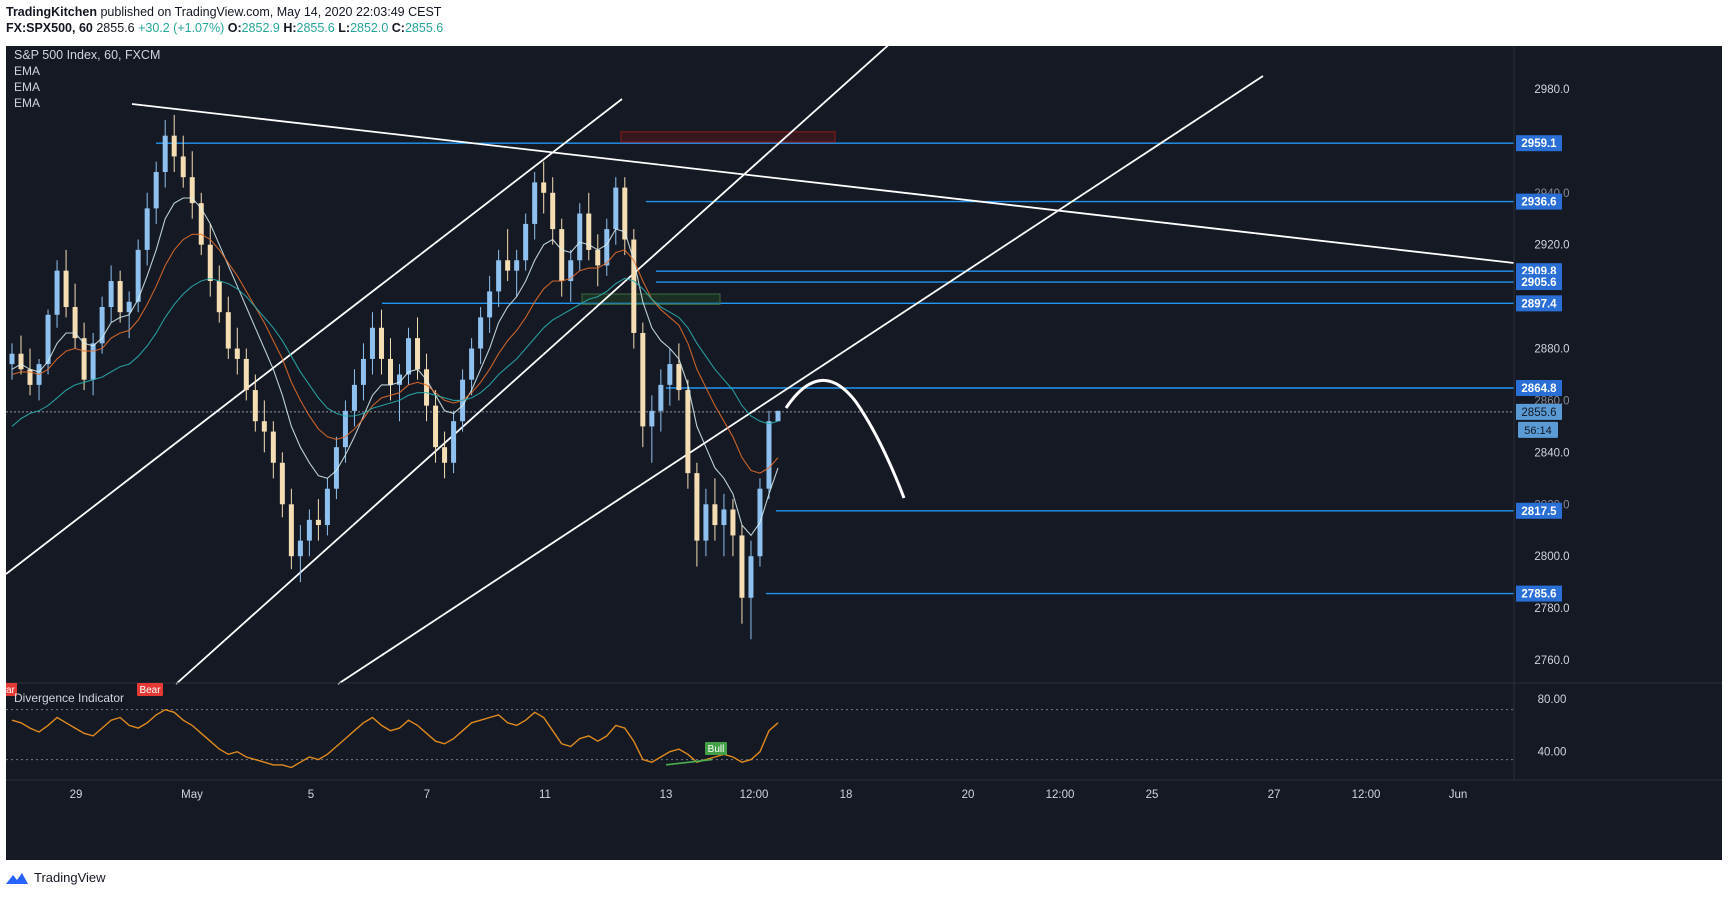 This screenshot has width=1730, height=898. What do you see at coordinates (69, 698) in the screenshot?
I see `oscillator-title: Divergence Indicator` at bounding box center [69, 698].